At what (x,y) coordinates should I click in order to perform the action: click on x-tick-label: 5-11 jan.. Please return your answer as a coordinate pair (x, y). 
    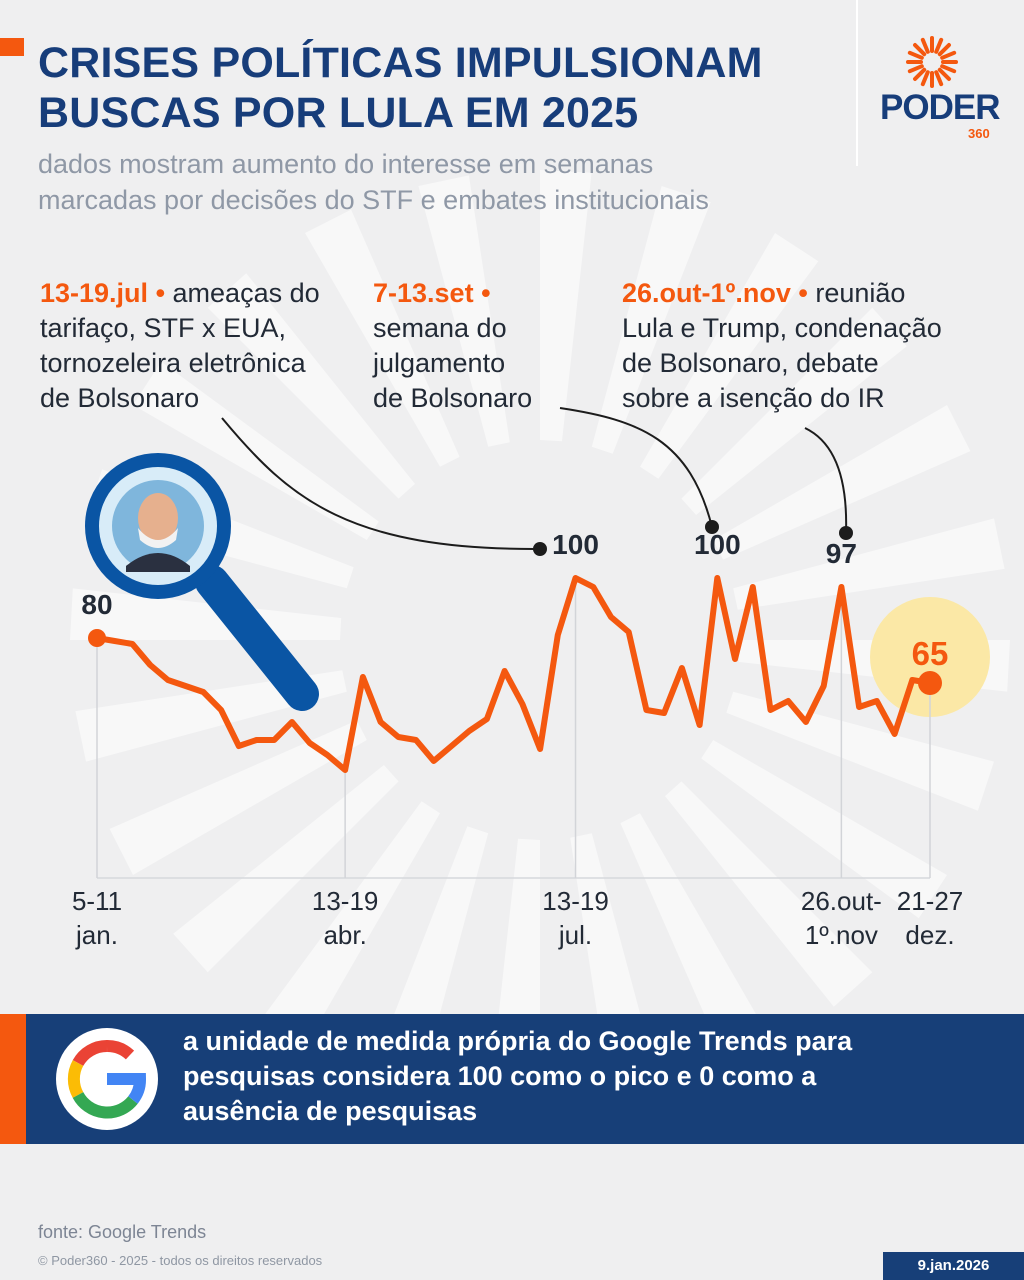
    Looking at the image, I should click on (97, 918).